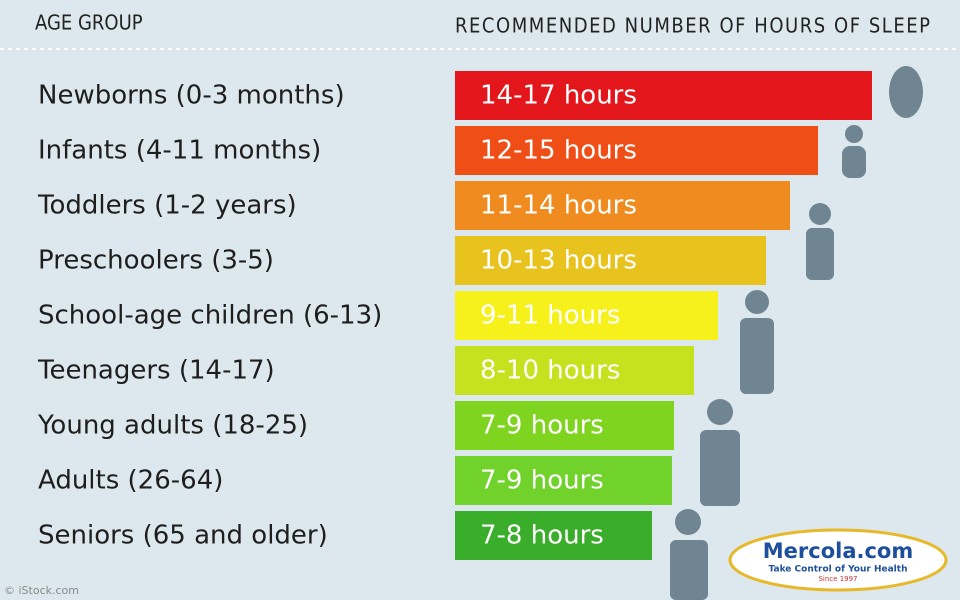 The height and width of the screenshot is (600, 960). Describe the element at coordinates (156, 371) in the screenshot. I see `age-group: Teenagers (14-17)` at that location.